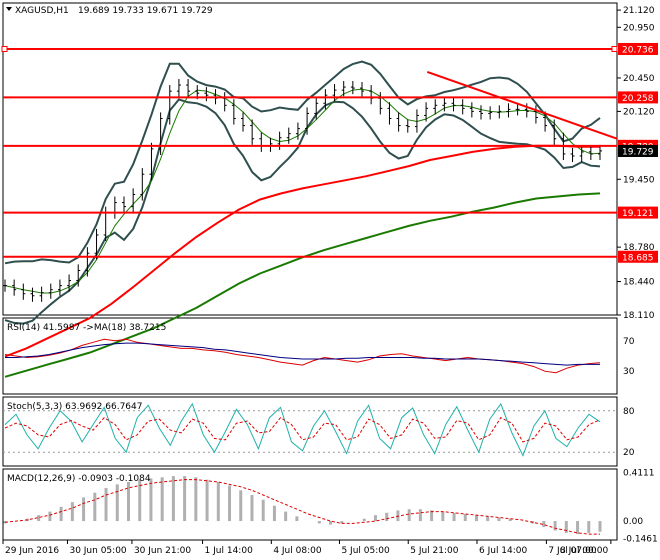 The height and width of the screenshot is (560, 660). I want to click on stoch-label: Stoch(5,3,3) 63.9692 66.7647, so click(74, 407).